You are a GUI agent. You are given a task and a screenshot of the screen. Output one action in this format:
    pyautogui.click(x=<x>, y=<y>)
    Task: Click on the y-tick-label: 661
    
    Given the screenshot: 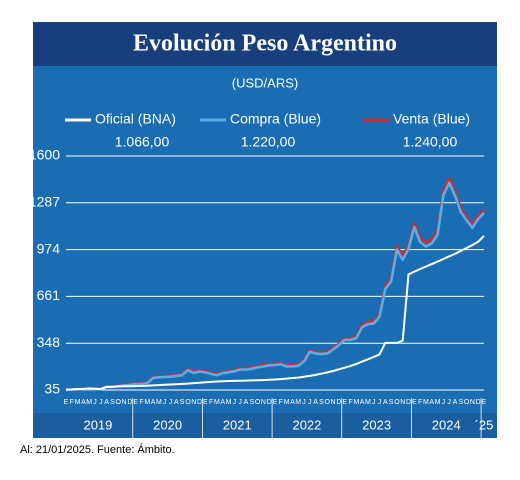 What is the action you would take?
    pyautogui.click(x=49, y=295)
    